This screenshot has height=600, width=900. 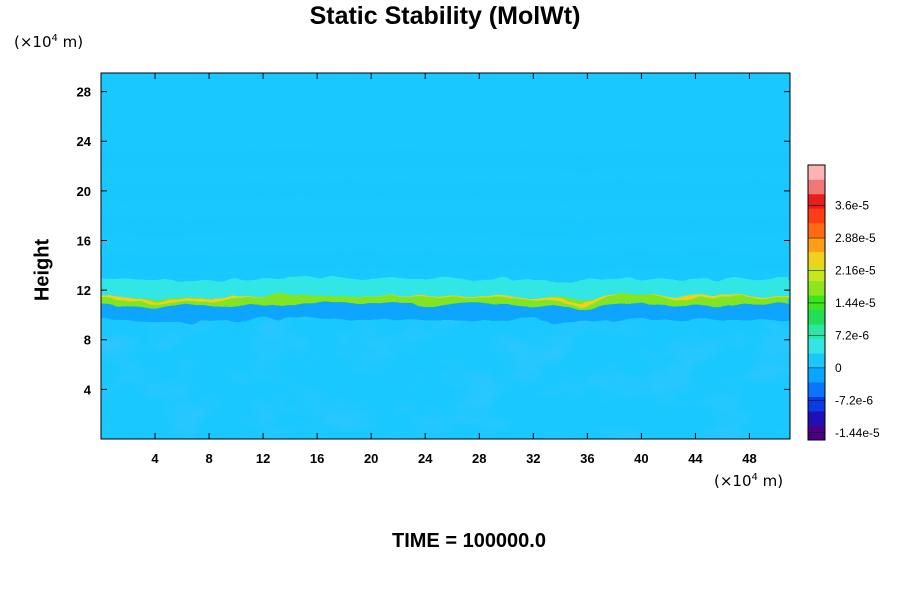 I want to click on x-tick-label: 4, so click(x=155, y=458).